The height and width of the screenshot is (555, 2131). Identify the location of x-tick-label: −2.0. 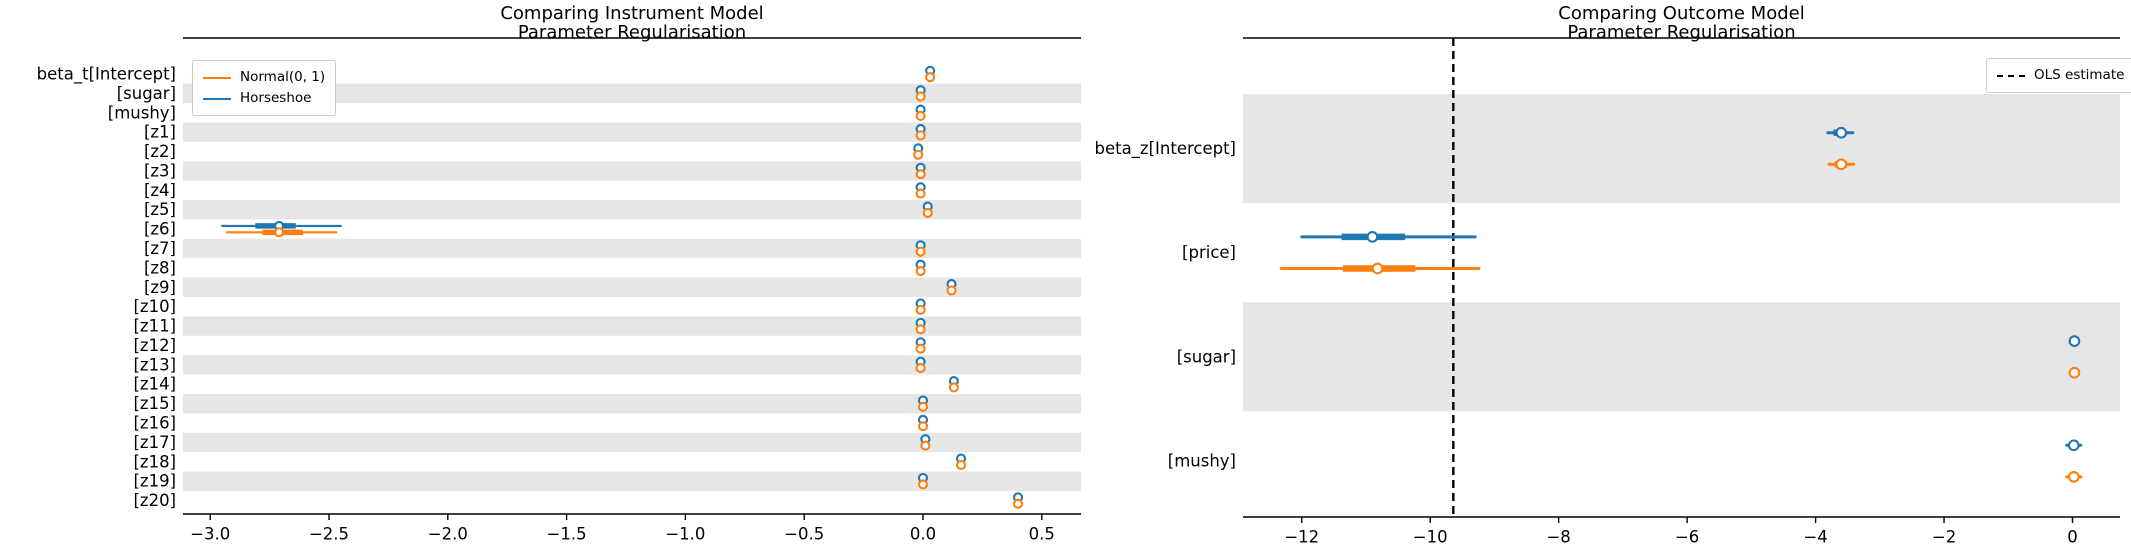
(448, 534).